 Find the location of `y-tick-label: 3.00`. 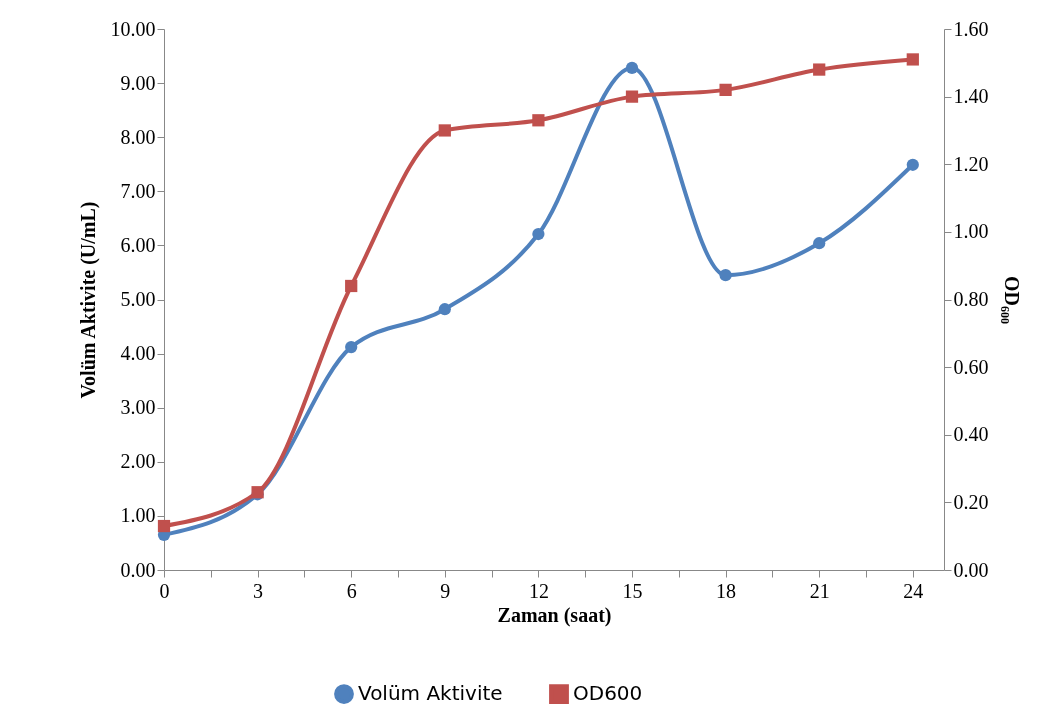

y-tick-label: 3.00 is located at coordinates (138, 407).